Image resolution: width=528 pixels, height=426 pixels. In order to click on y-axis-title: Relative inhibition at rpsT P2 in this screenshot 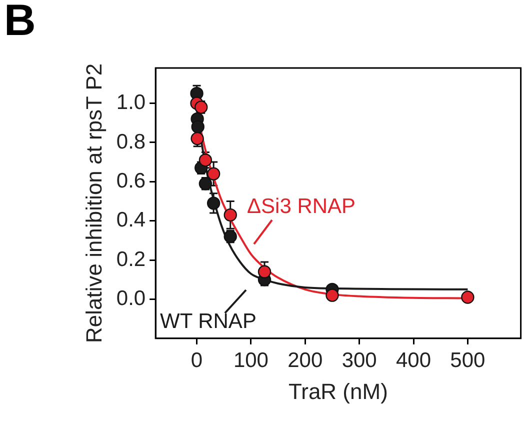, I will do `click(93, 203)`.